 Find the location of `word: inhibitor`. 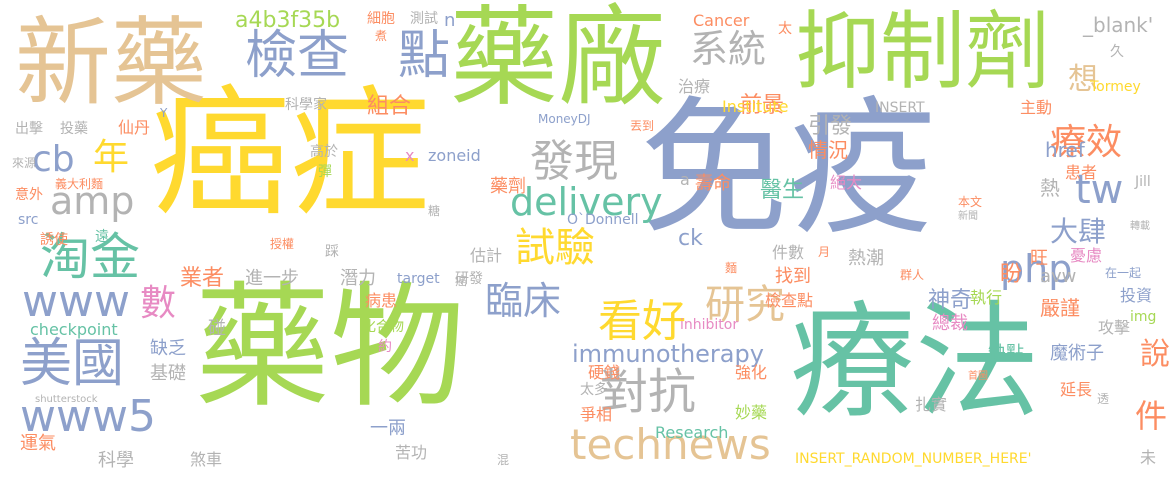

word: inhibitor is located at coordinates (709, 325).